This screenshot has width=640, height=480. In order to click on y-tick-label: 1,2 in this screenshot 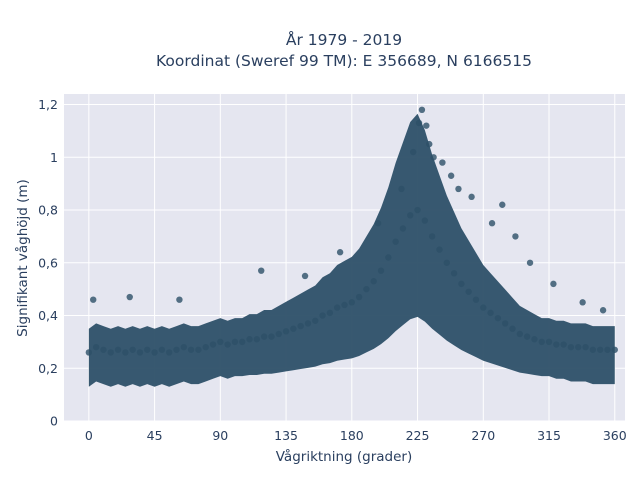, I will do `click(48, 104)`.